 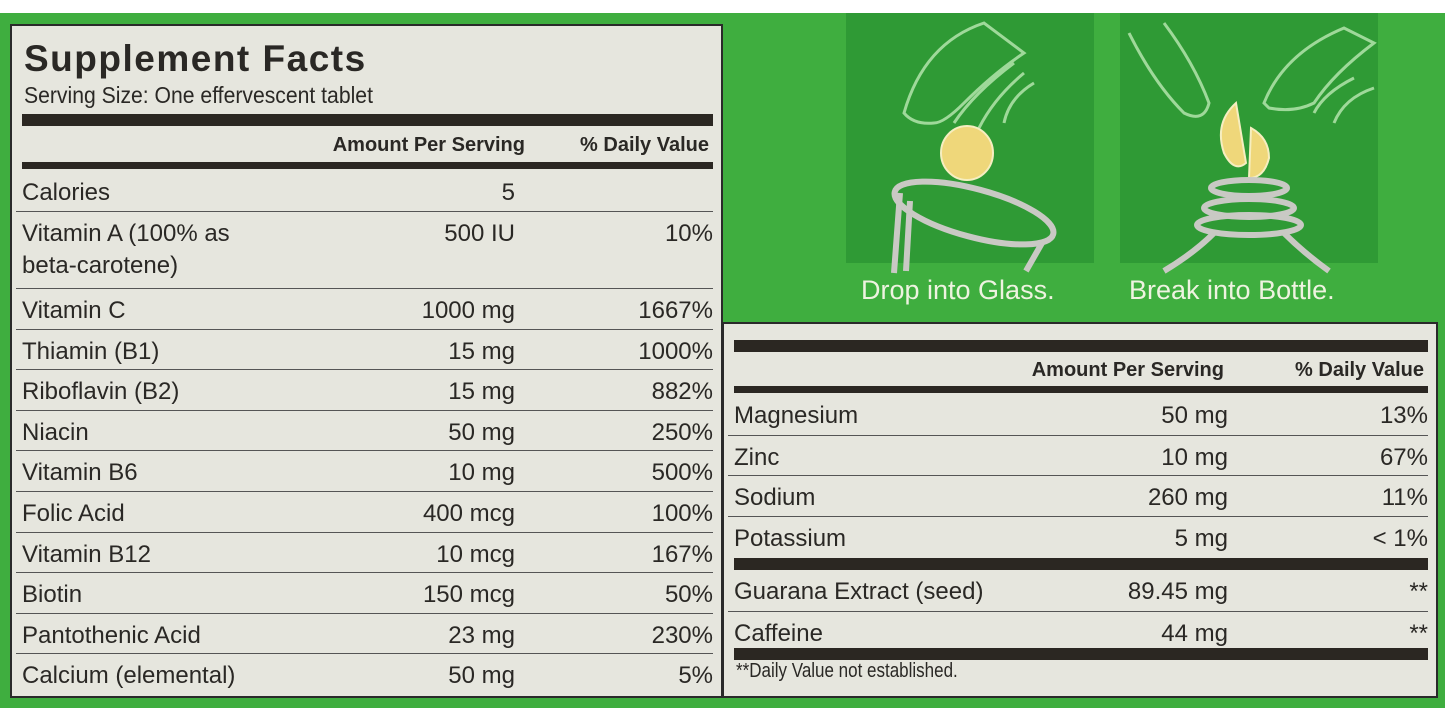 I want to click on daily-value: 500%, so click(x=682, y=473).